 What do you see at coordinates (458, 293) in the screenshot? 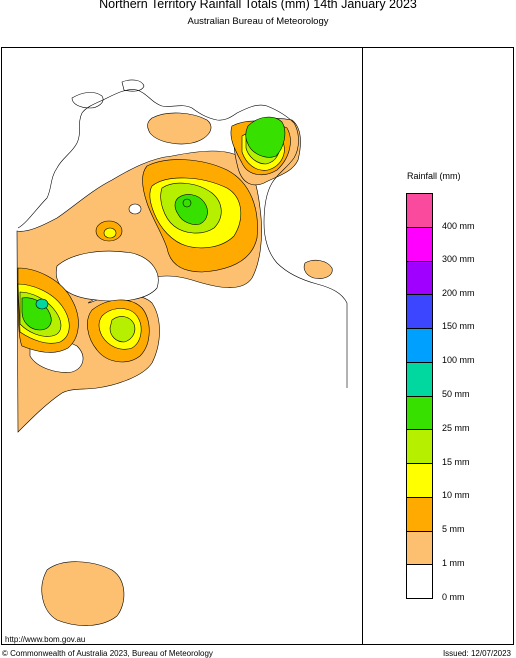
I see `legend-label-200: 200 mm` at bounding box center [458, 293].